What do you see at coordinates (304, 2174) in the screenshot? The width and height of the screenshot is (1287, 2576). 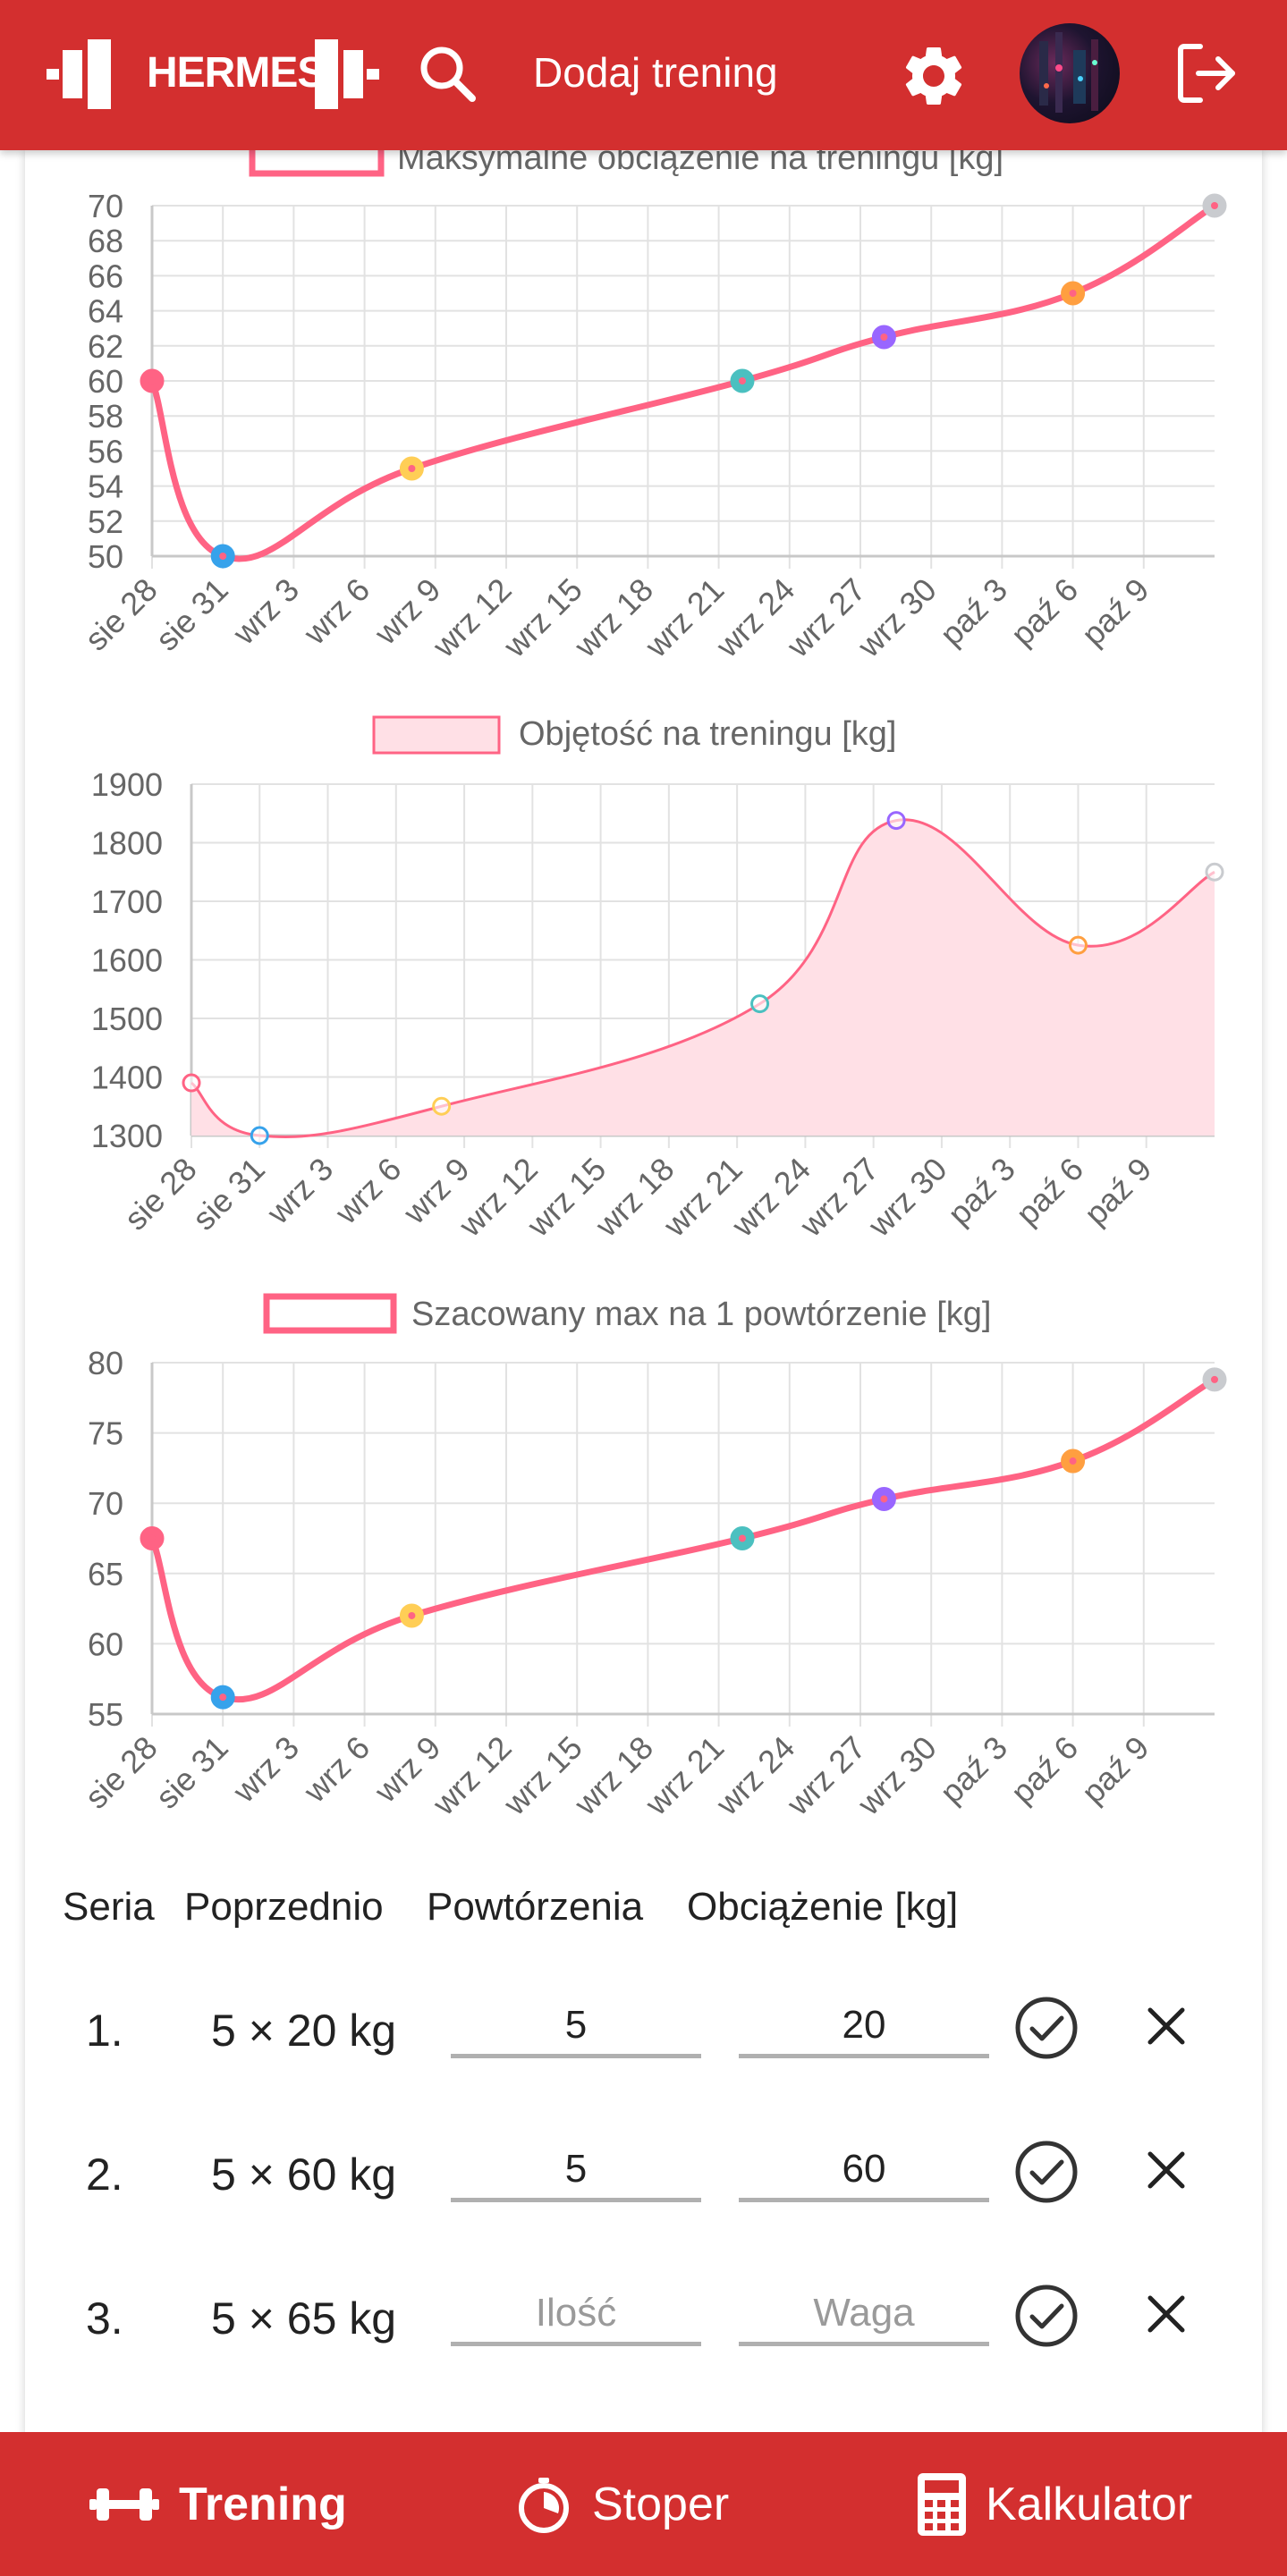 I see `set-previous: 5 × 60 kg` at bounding box center [304, 2174].